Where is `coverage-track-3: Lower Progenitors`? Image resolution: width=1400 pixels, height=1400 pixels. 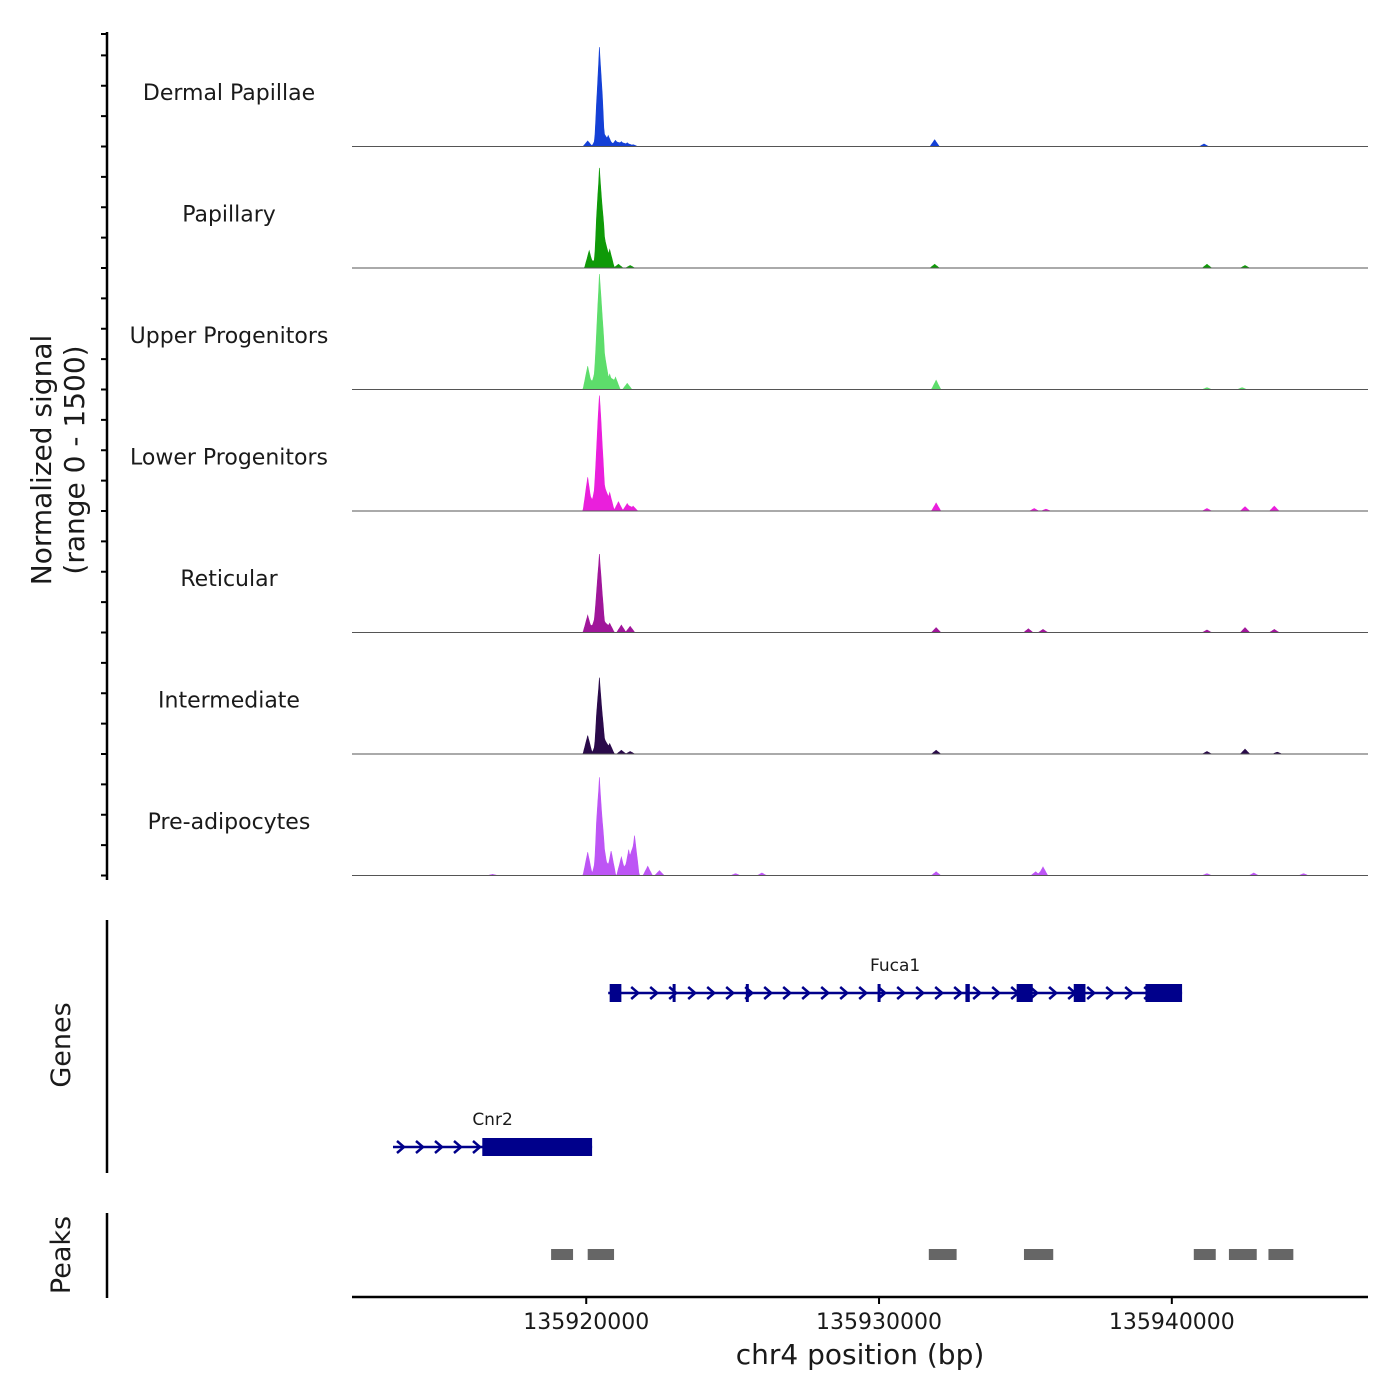
coverage-track-3: Lower Progenitors is located at coordinates (749, 453).